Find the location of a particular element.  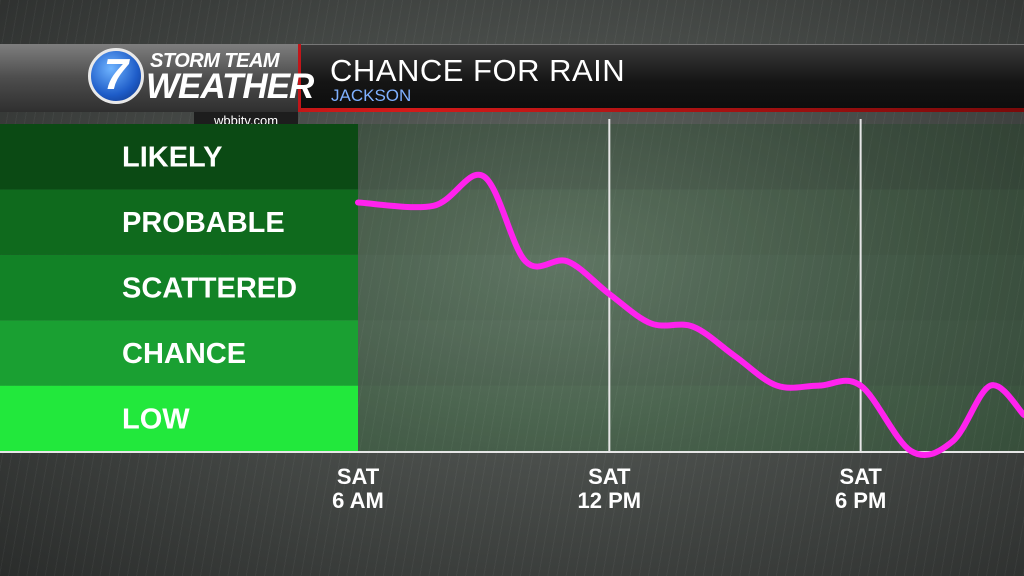

logo-circle-icon is located at coordinates (116, 76).